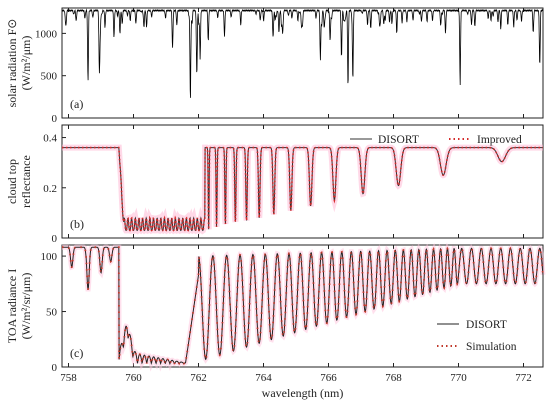 This screenshot has width=550, height=402. I want to click on panel-label: (a), so click(76, 104).